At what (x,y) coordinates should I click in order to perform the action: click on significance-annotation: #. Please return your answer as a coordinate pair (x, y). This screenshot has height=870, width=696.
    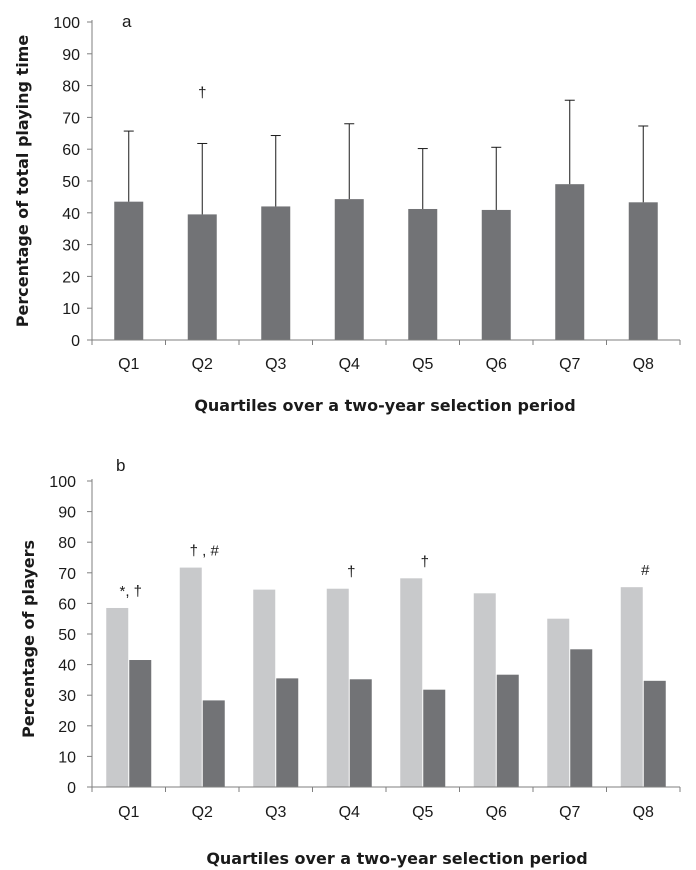
    Looking at the image, I should click on (645, 570).